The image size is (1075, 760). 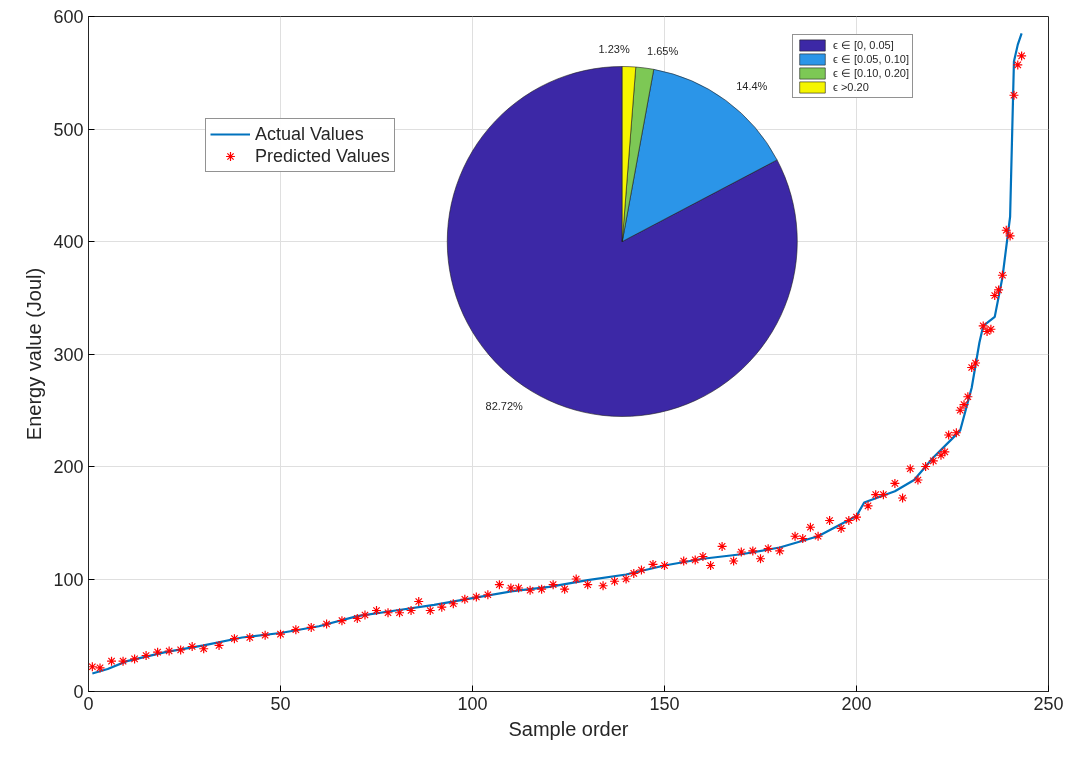 I want to click on data-label: 82.72%, so click(x=504, y=406).